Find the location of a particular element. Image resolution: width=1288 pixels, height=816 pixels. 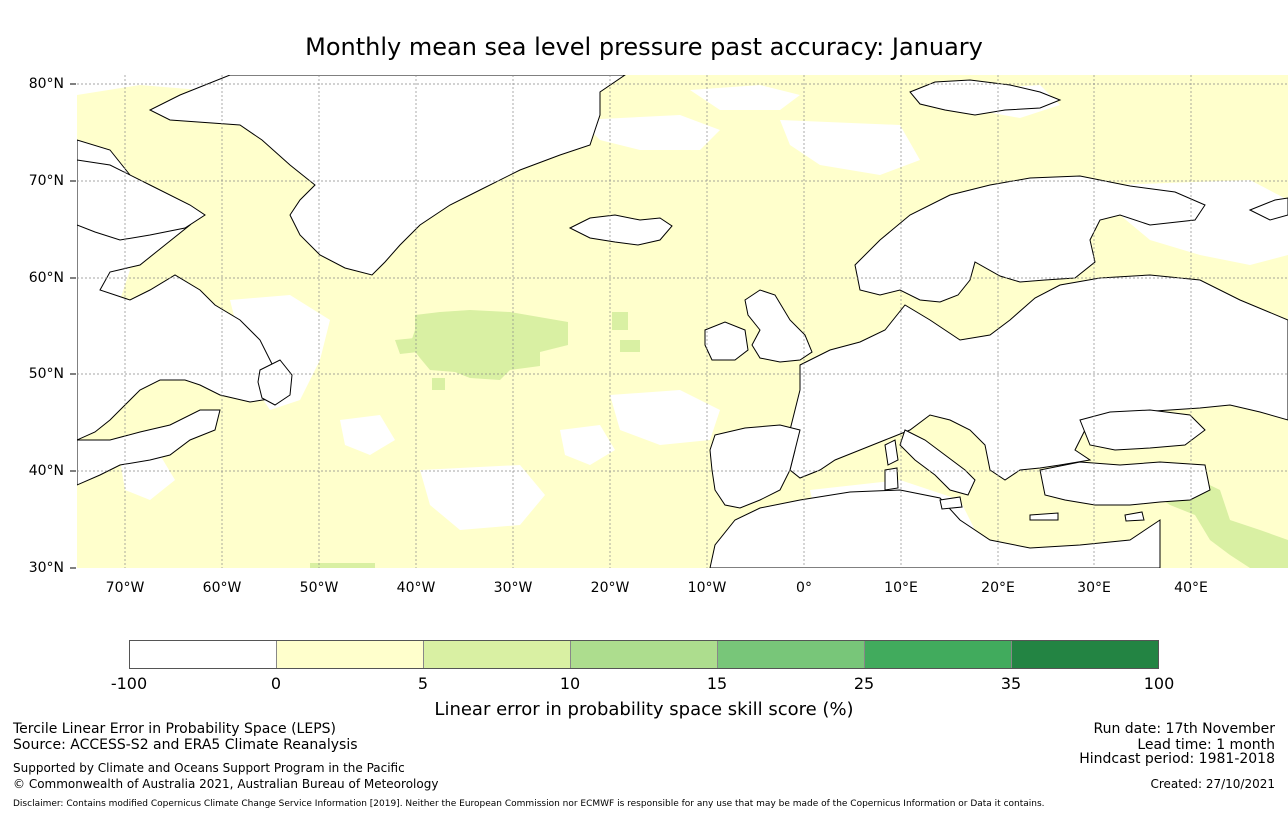

footer-created-date: Created: 27/10/2021 is located at coordinates (1212, 784).